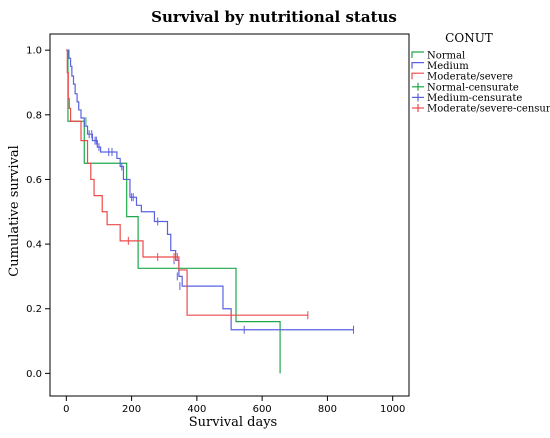 The height and width of the screenshot is (438, 550). I want to click on legend-label: Normal, so click(446, 56).